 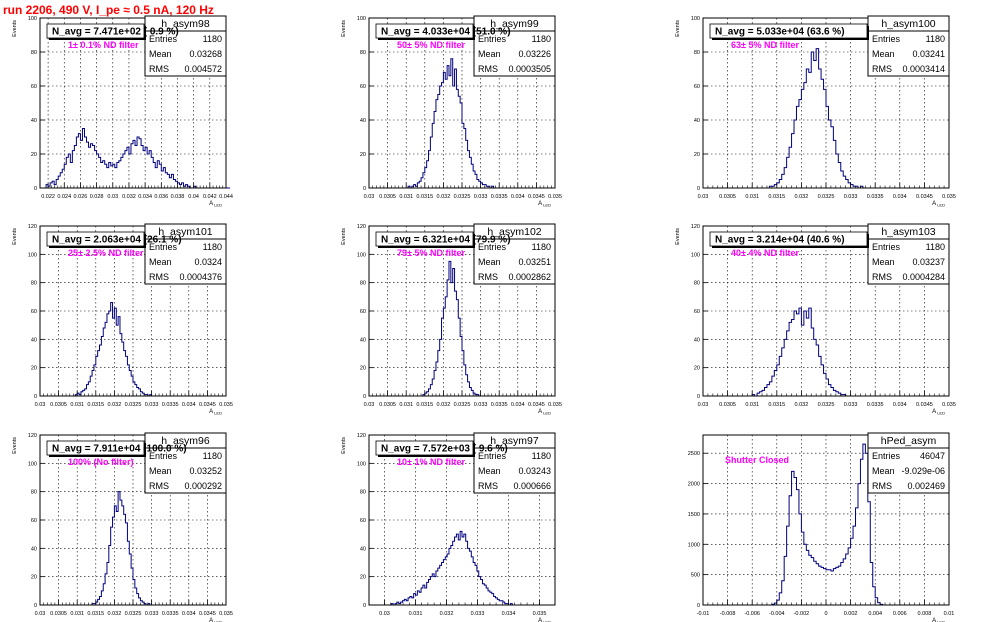 I want to click on x-tick-label: 0.0325, so click(x=133, y=405).